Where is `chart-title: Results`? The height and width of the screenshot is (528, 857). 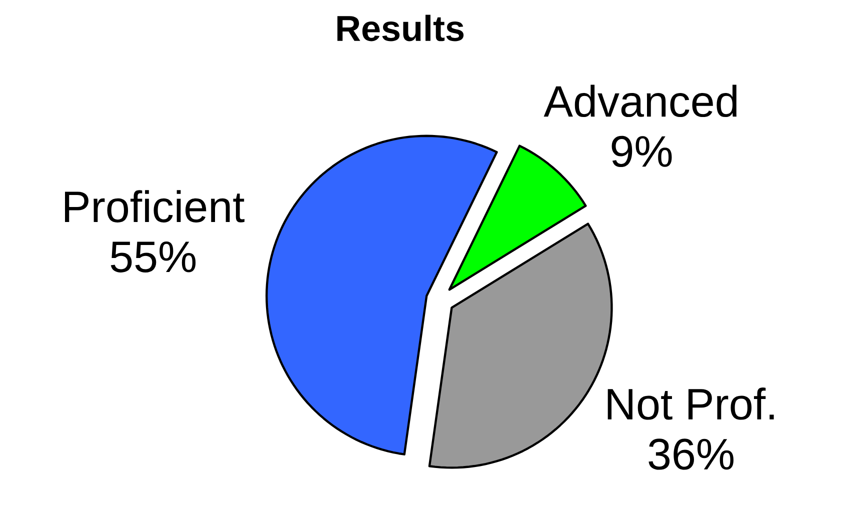
chart-title: Results is located at coordinates (400, 28).